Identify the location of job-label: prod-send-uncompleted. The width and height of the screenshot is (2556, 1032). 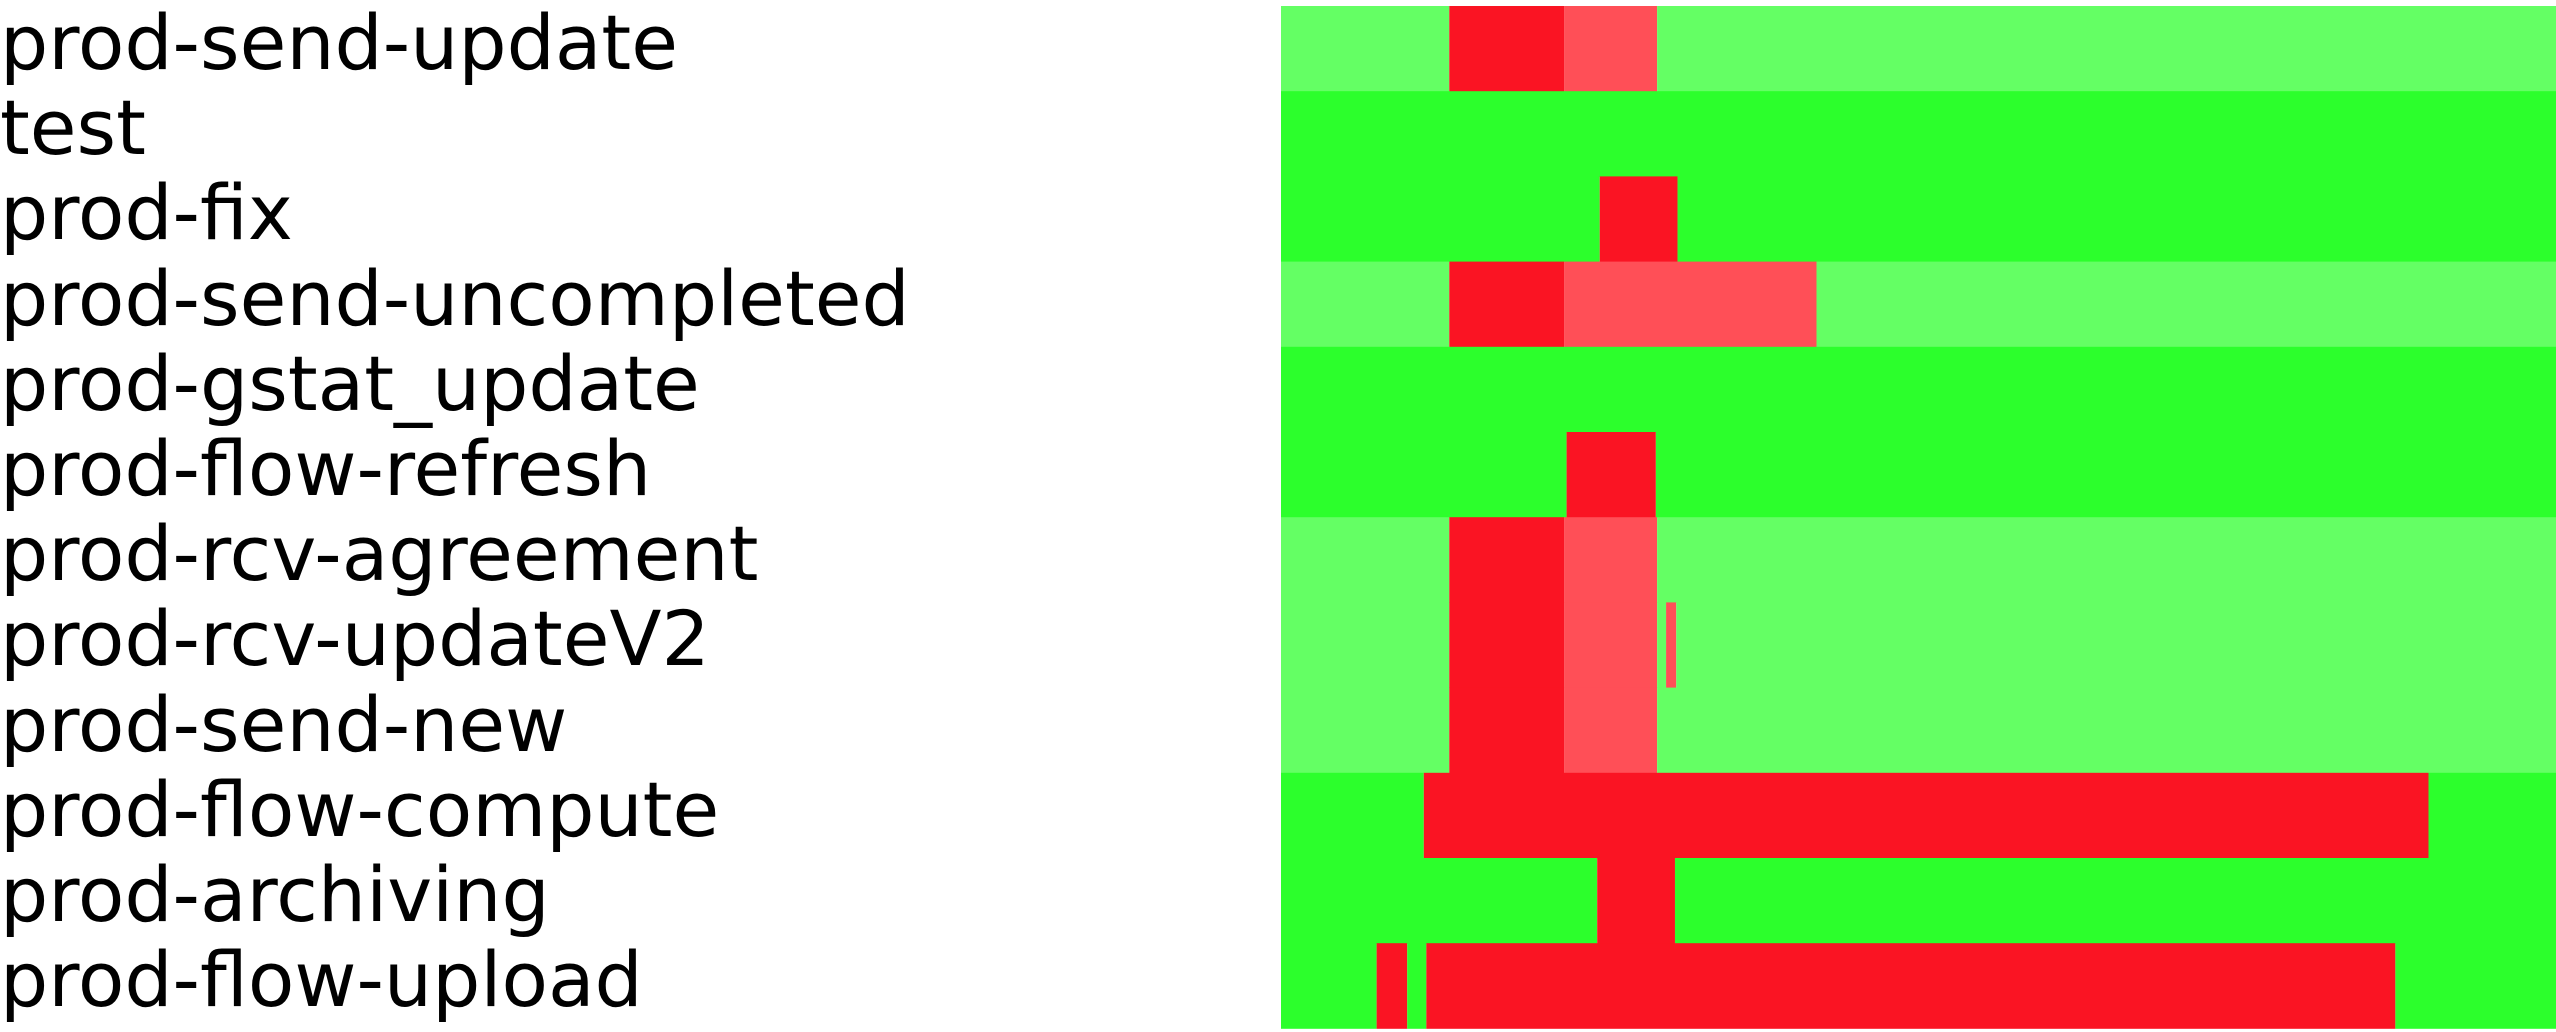
(455, 298).